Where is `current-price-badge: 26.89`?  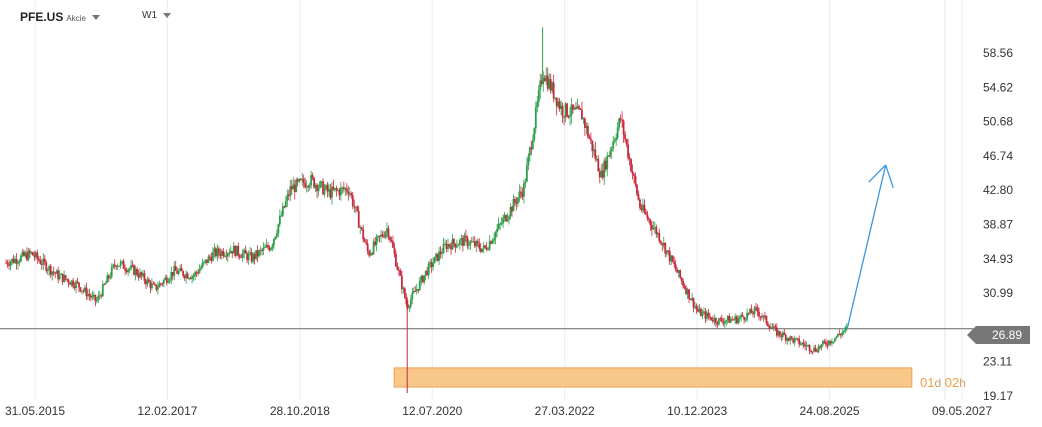 current-price-badge: 26.89 is located at coordinates (998, 335).